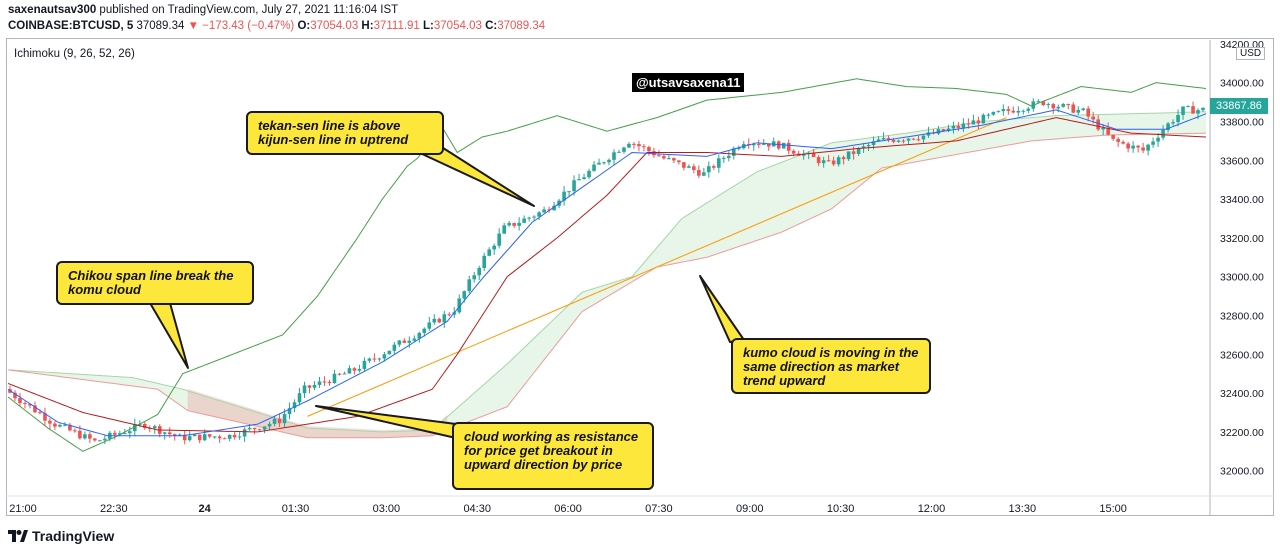 The width and height of the screenshot is (1280, 554). I want to click on kumo-callout-pointer, so click(722, 309).